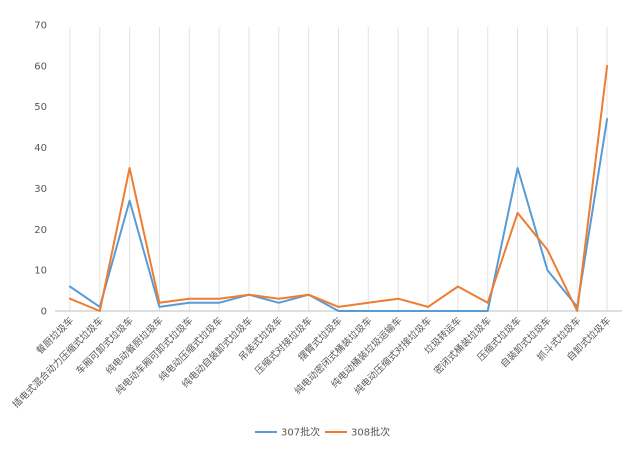 Image resolution: width=640 pixels, height=455 pixels. What do you see at coordinates (526, 343) in the screenshot?
I see `x-tick-label: 自装卸式垃圾车` at bounding box center [526, 343].